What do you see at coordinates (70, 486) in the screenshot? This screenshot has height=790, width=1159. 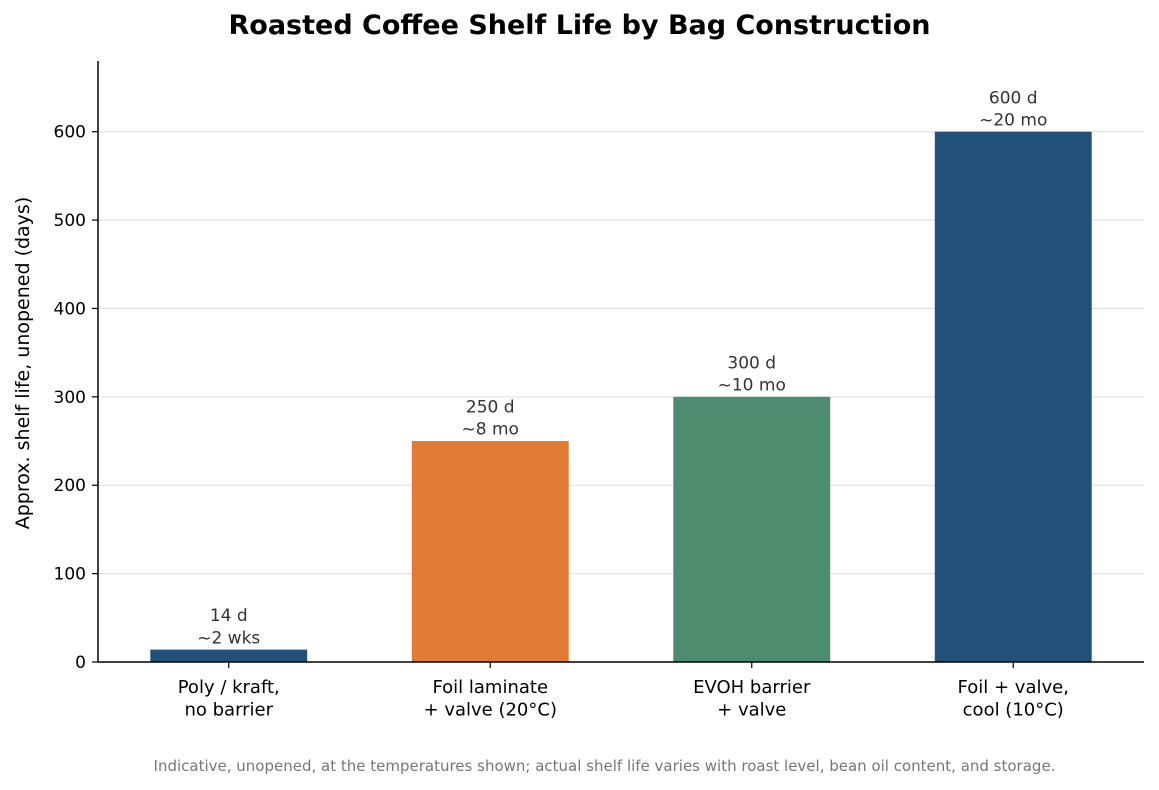 I see `y-tick-label: 200` at bounding box center [70, 486].